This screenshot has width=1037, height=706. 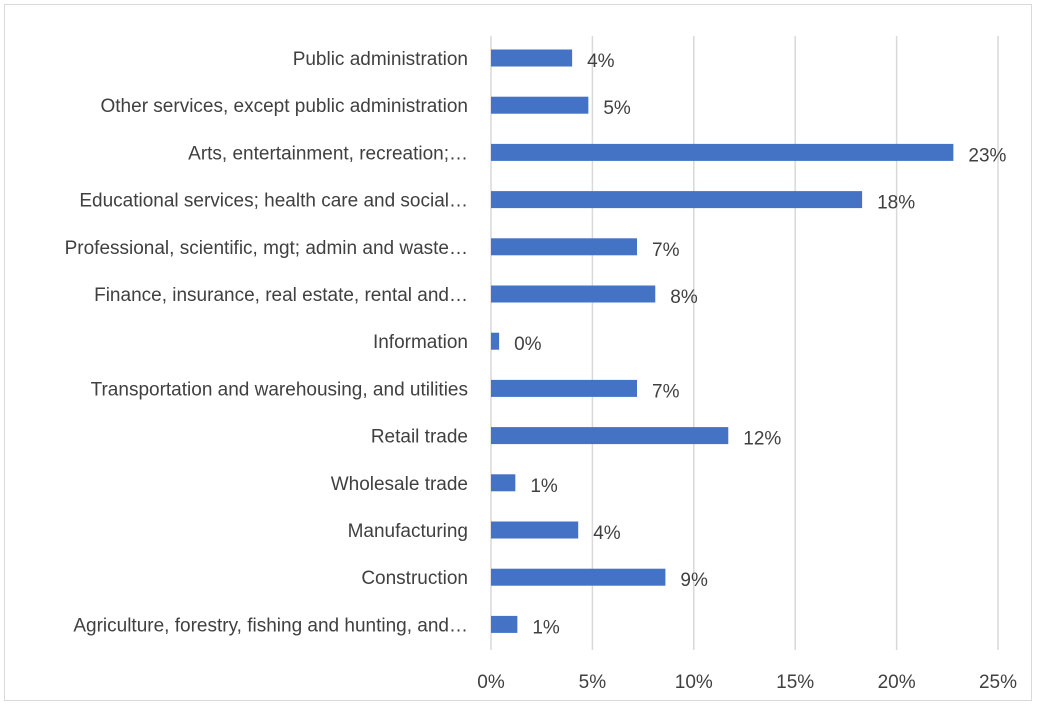 What do you see at coordinates (408, 531) in the screenshot?
I see `category-label: Manufacturing` at bounding box center [408, 531].